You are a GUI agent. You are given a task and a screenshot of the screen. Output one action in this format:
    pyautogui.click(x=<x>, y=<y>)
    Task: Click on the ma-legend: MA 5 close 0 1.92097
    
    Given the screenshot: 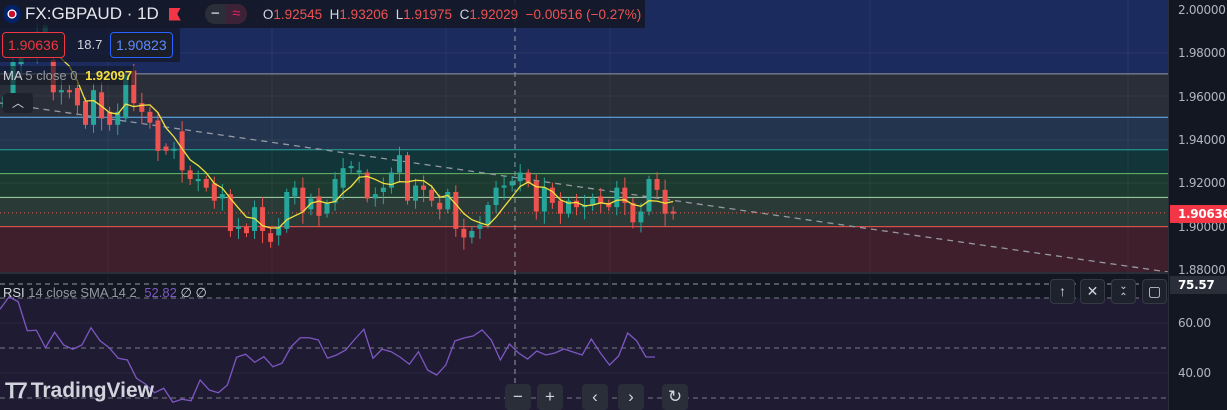 What is the action you would take?
    pyautogui.click(x=68, y=75)
    